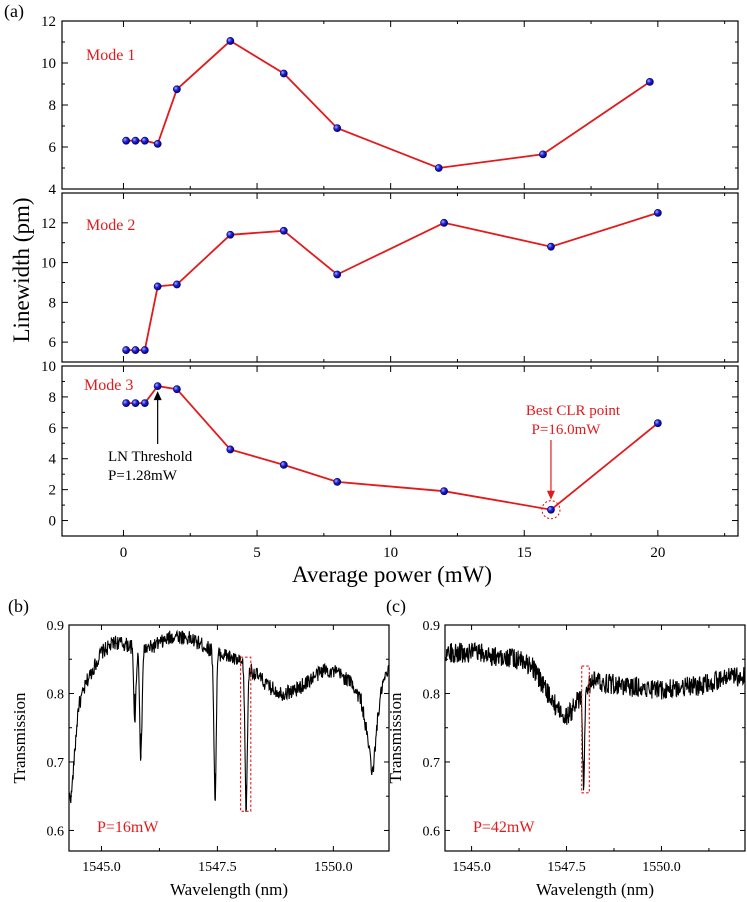 Image resolution: width=747 pixels, height=902 pixels. Describe the element at coordinates (595, 716) in the screenshot. I see `chart-c-spectrum` at that location.